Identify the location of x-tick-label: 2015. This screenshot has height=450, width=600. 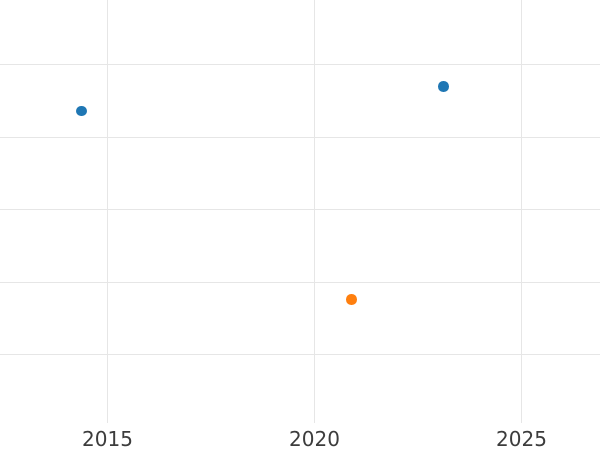
(107, 438).